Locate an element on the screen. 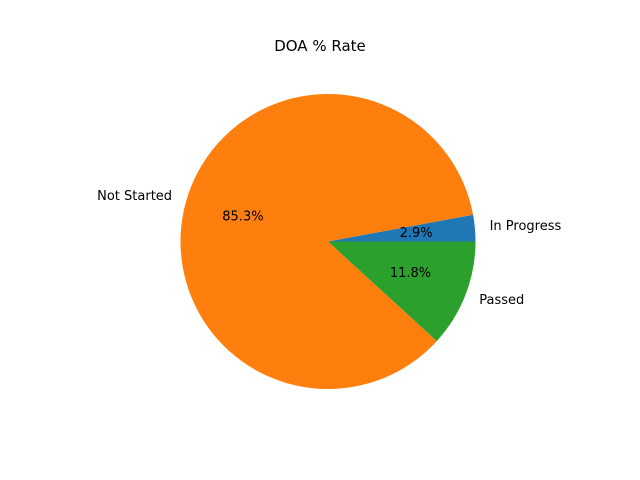 The height and width of the screenshot is (480, 640). pie-slice-passed is located at coordinates (402, 291).